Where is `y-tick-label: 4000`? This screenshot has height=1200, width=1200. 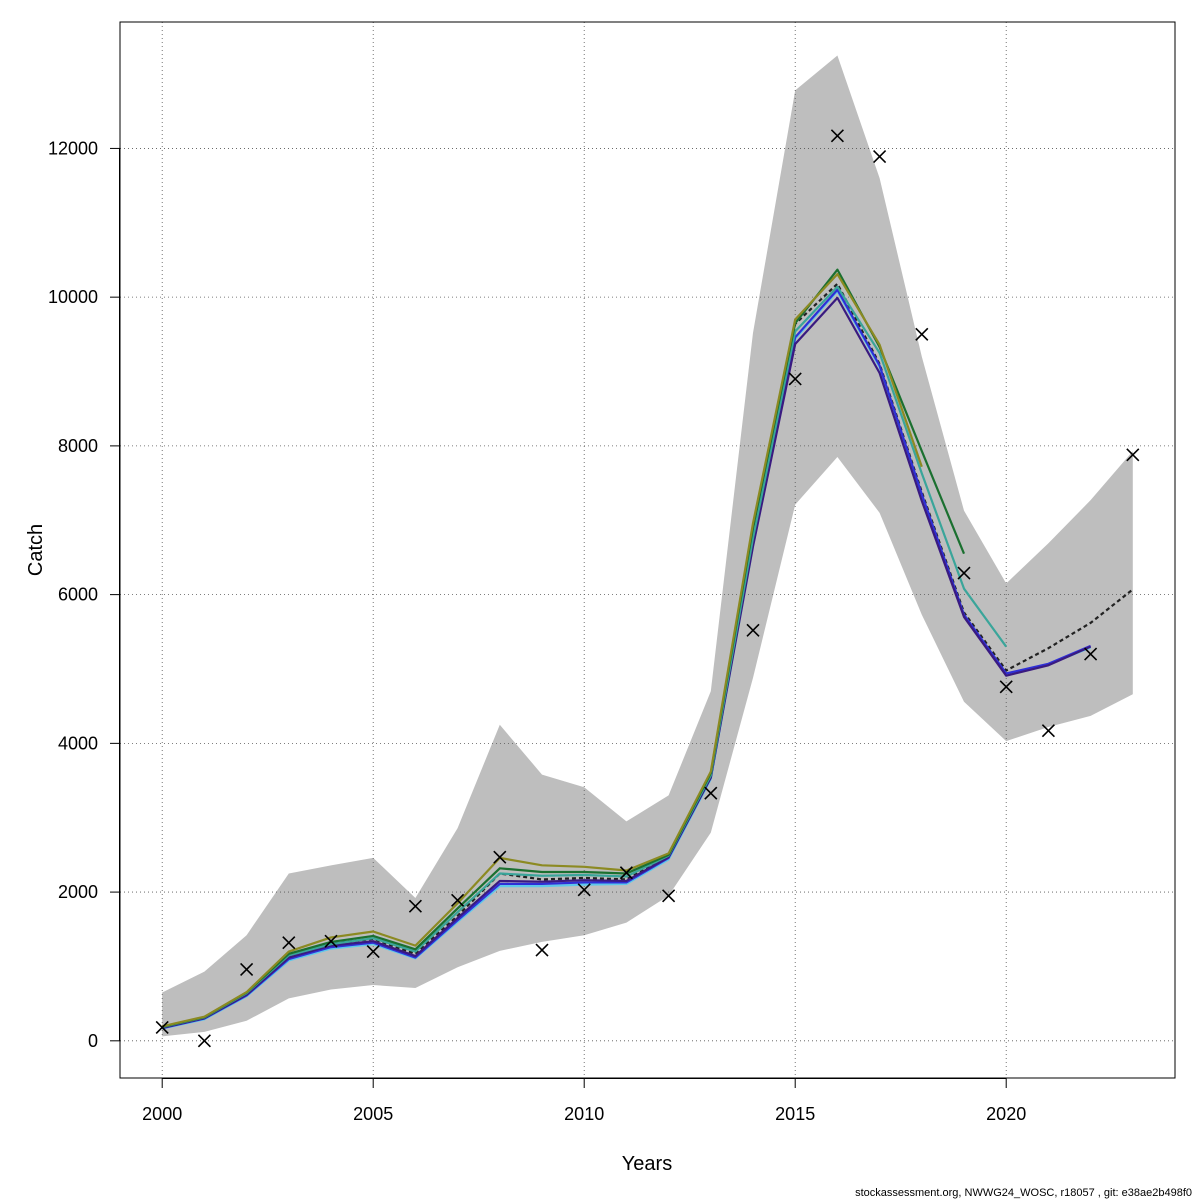
y-tick-label: 4000 is located at coordinates (78, 743).